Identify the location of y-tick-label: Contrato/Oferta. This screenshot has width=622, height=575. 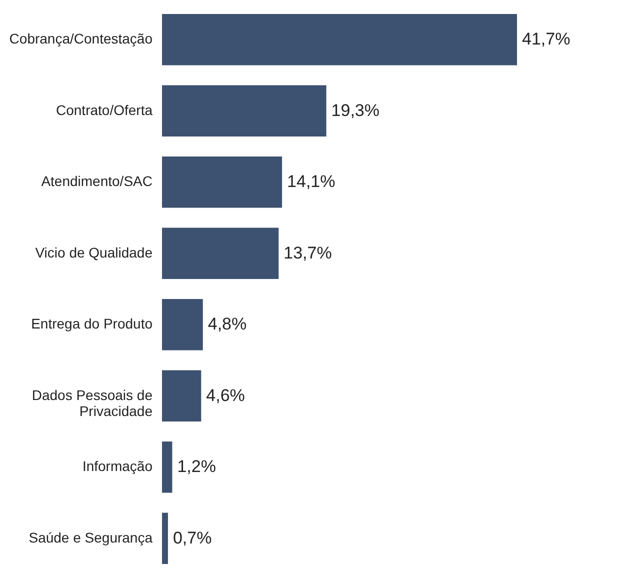
(104, 110).